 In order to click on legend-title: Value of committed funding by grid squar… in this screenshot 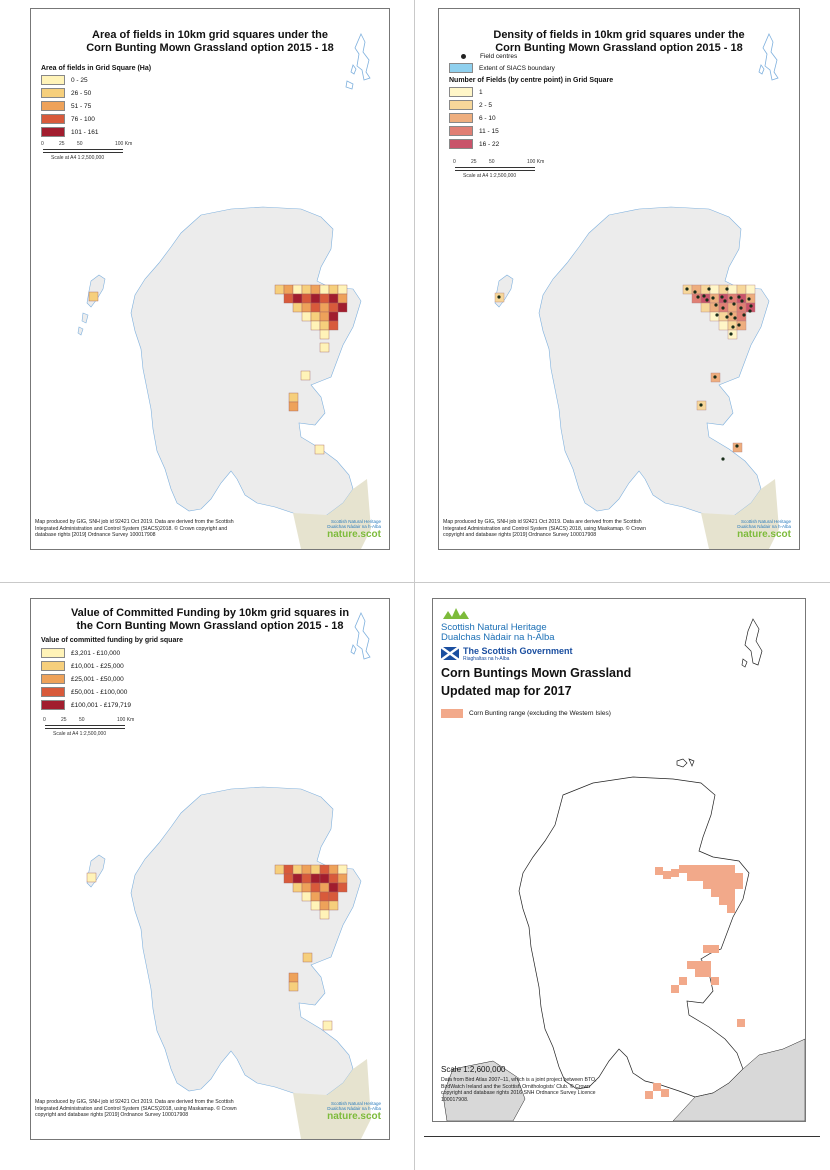, I will do `click(112, 640)`.